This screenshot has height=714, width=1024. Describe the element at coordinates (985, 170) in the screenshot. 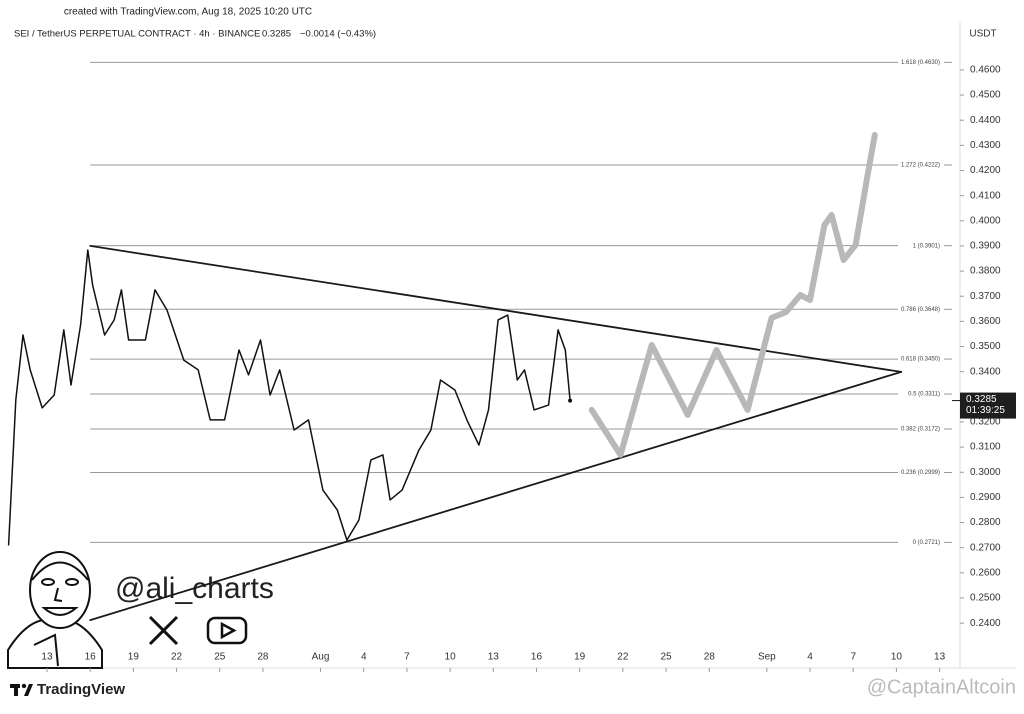

I see `y-tick-label: 0.4200` at that location.